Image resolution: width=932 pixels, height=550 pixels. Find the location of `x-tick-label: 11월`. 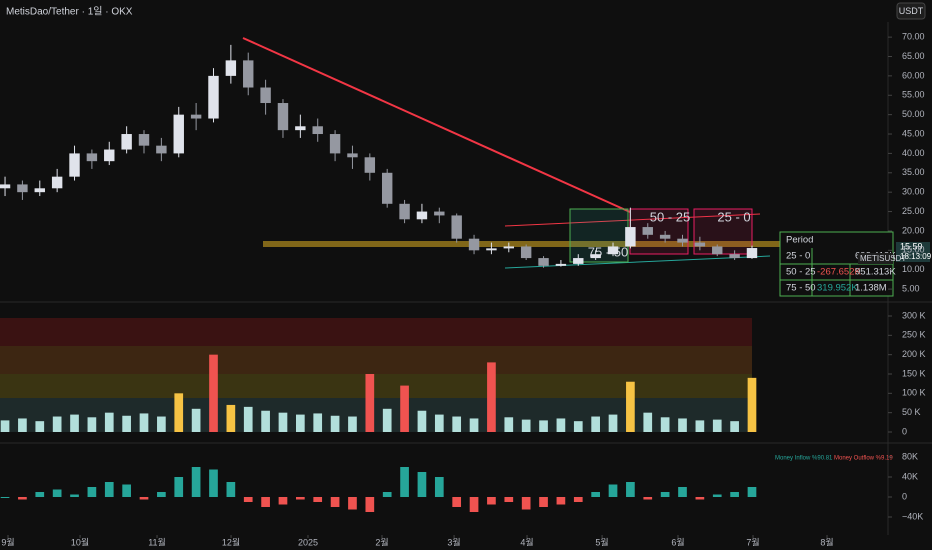

x-tick-label: 11월 is located at coordinates (157, 541).